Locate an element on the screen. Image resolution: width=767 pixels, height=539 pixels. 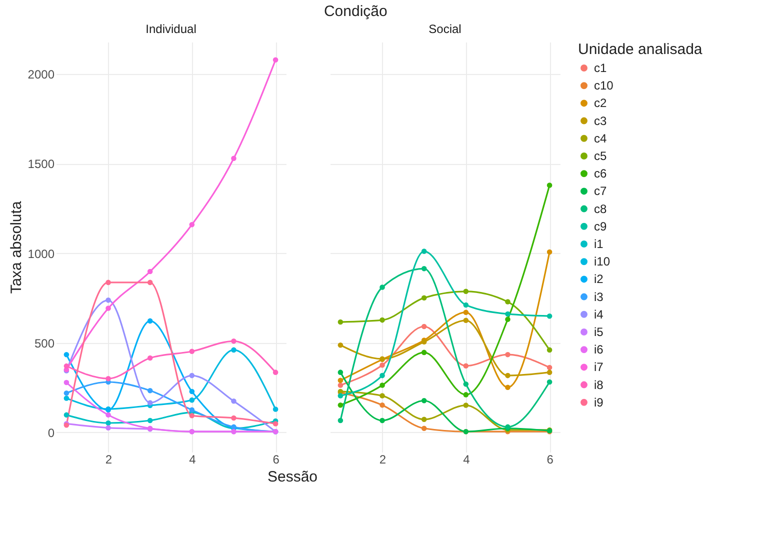
y-tick-label: 1500 is located at coordinates (41, 164).